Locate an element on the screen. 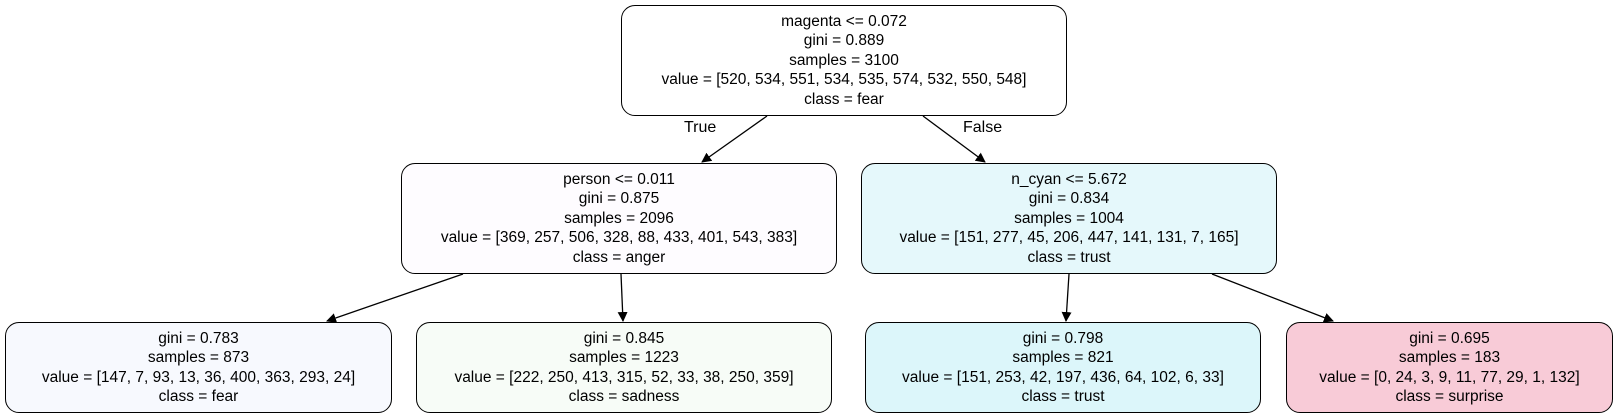  node-gini: gini = 0.834 is located at coordinates (1069, 199).